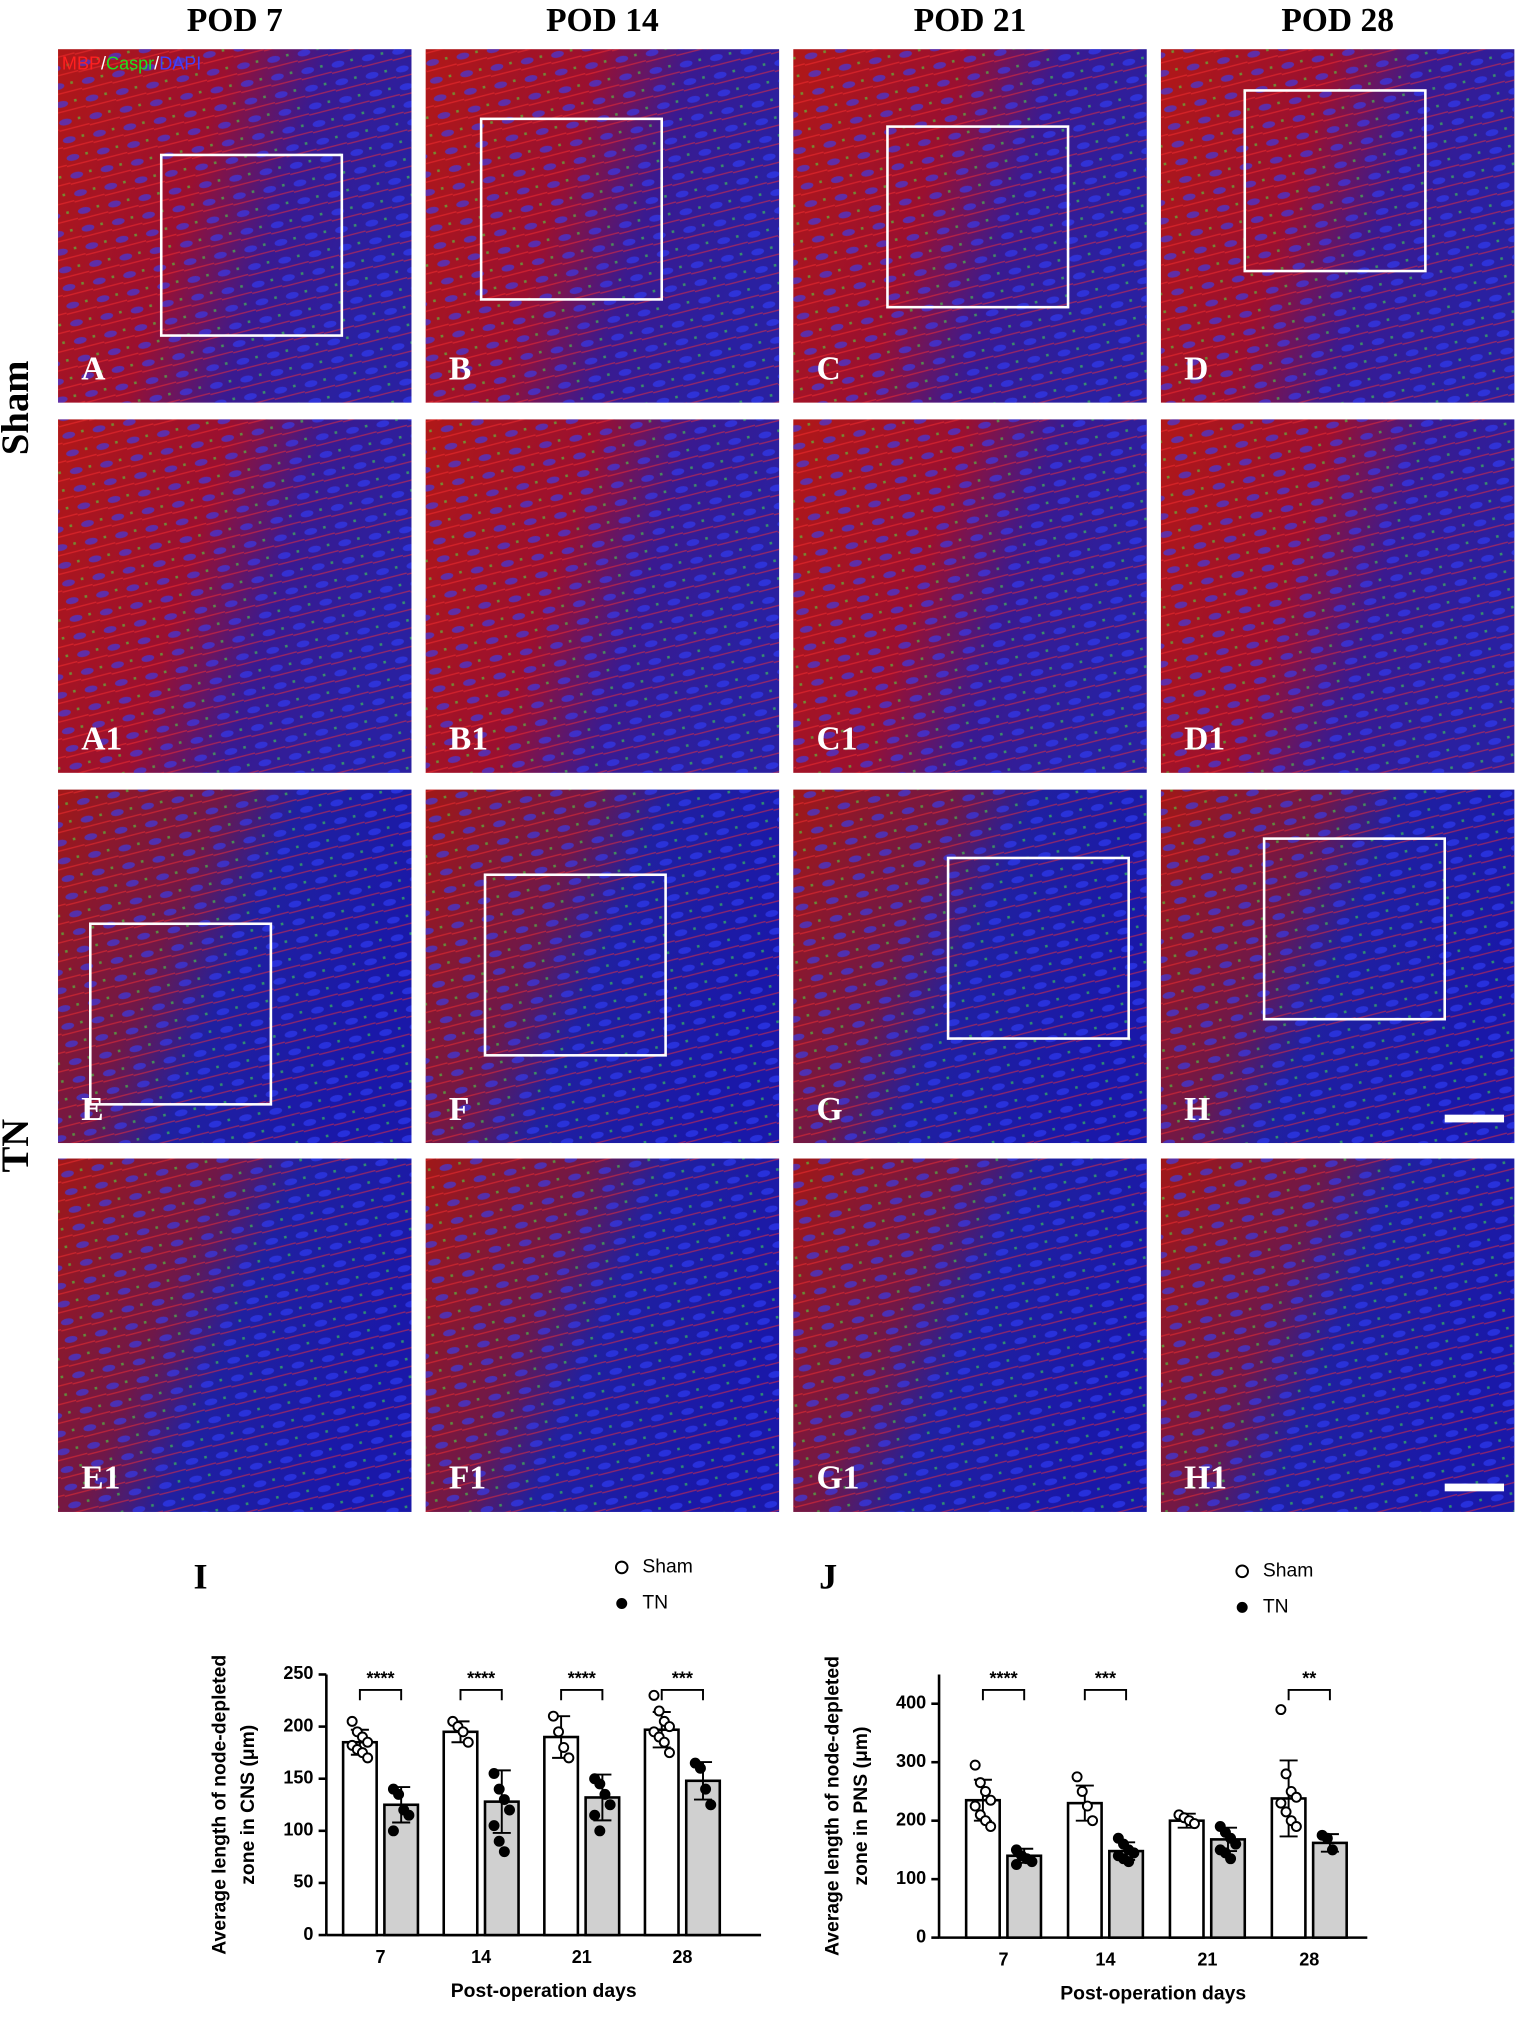 Image resolution: width=1535 pixels, height=2041 pixels. What do you see at coordinates (1288, 1570) in the screenshot?
I see `legend-label: Sham` at bounding box center [1288, 1570].